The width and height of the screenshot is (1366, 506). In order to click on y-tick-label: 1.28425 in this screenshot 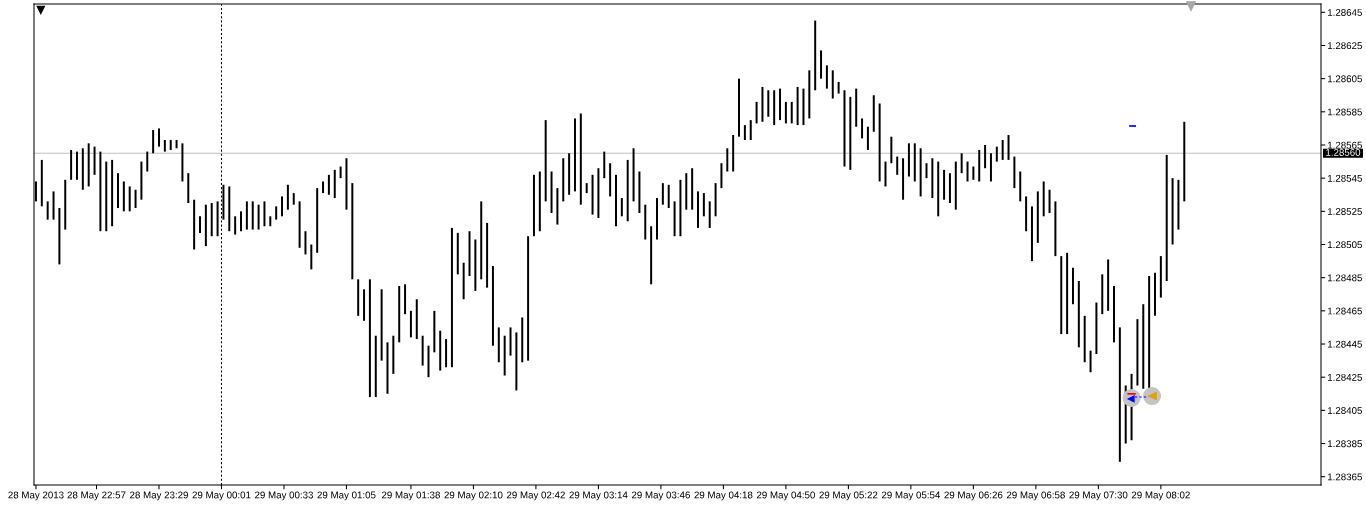, I will do `click(1344, 377)`.